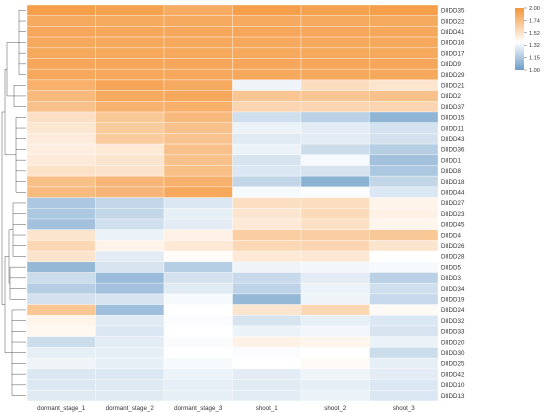  I want to click on row-label: DlIDD21, so click(453, 85).